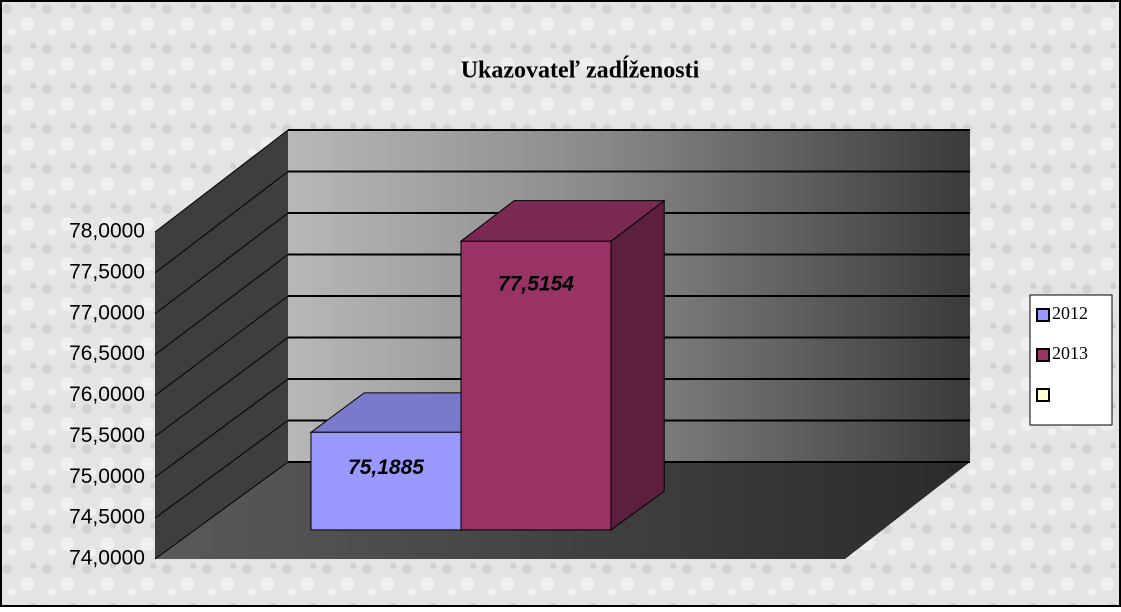  Describe the element at coordinates (107, 435) in the screenshot. I see `y-tick-label: 75,5000` at that location.